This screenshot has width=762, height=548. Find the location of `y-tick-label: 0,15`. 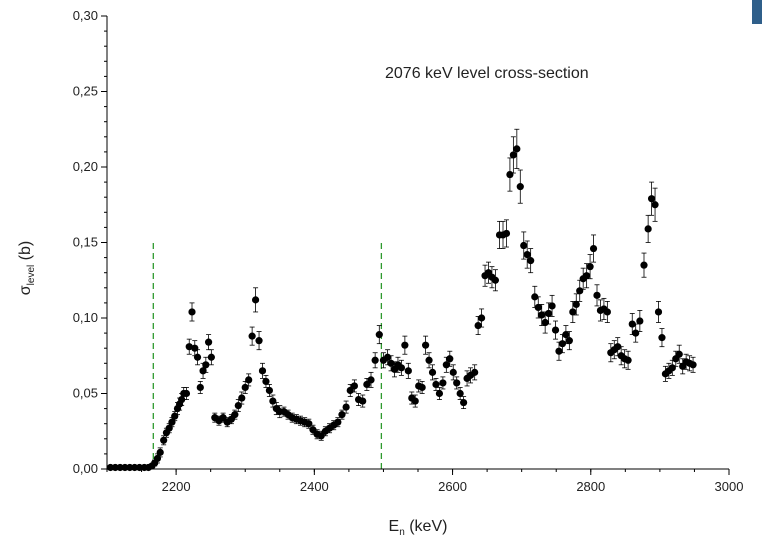

y-tick-label: 0,15 is located at coordinates (85, 242).